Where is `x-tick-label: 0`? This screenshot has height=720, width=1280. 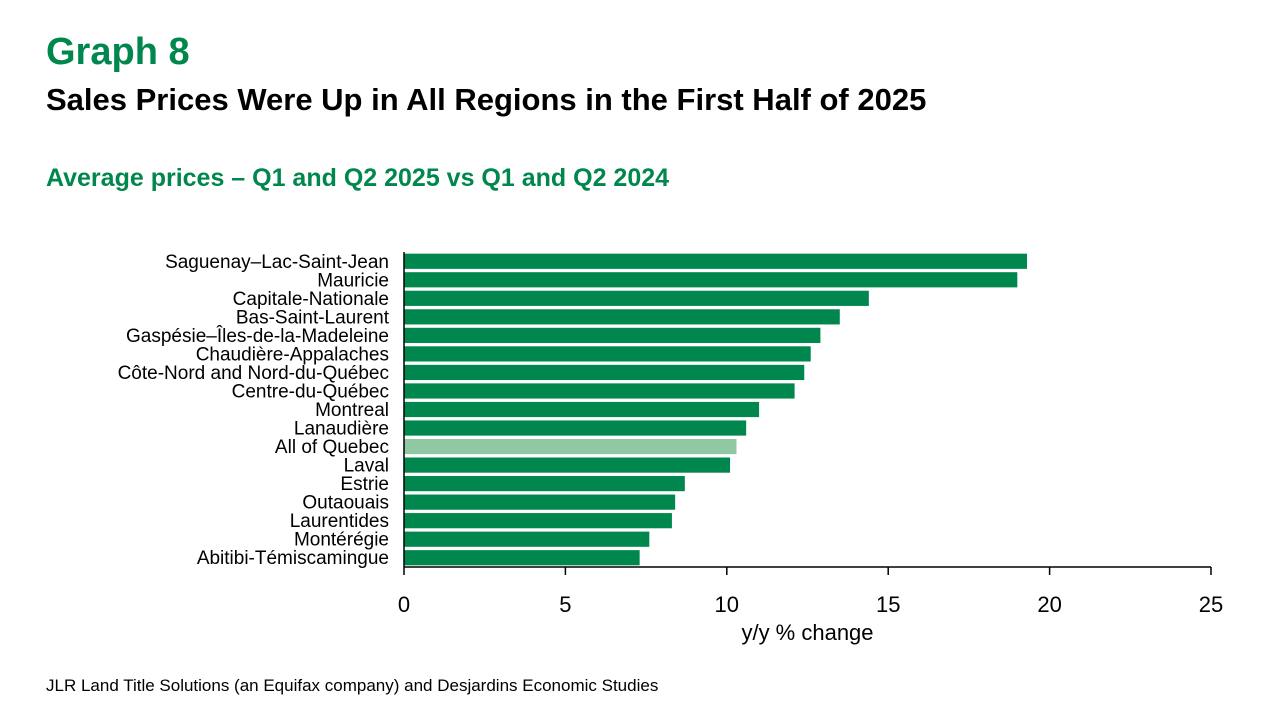
x-tick-label: 0 is located at coordinates (404, 604).